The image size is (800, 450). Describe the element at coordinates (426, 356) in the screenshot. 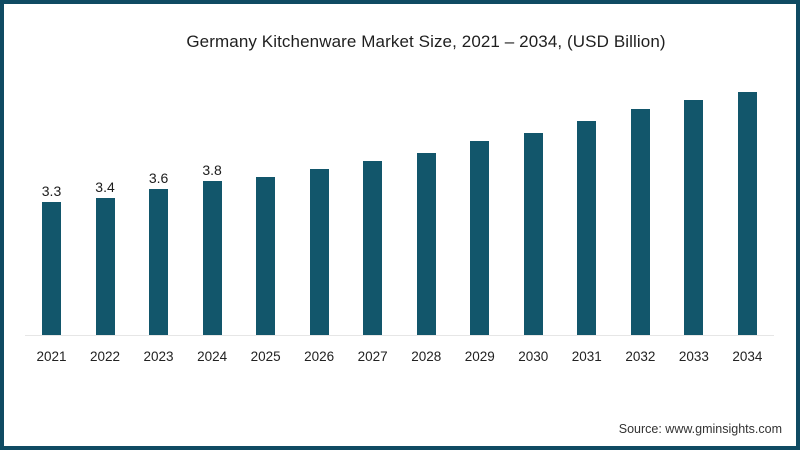

I see `x-axis-label: 2028` at that location.